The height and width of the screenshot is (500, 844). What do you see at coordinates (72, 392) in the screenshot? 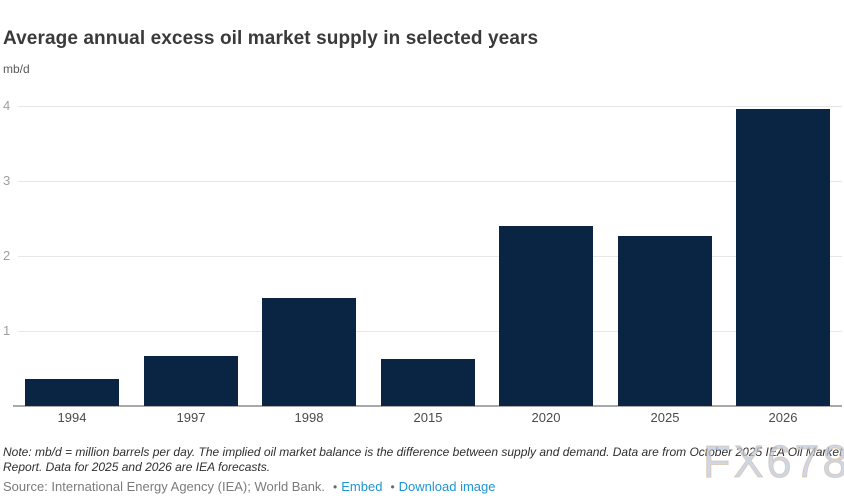
I see `bar-1994` at bounding box center [72, 392].